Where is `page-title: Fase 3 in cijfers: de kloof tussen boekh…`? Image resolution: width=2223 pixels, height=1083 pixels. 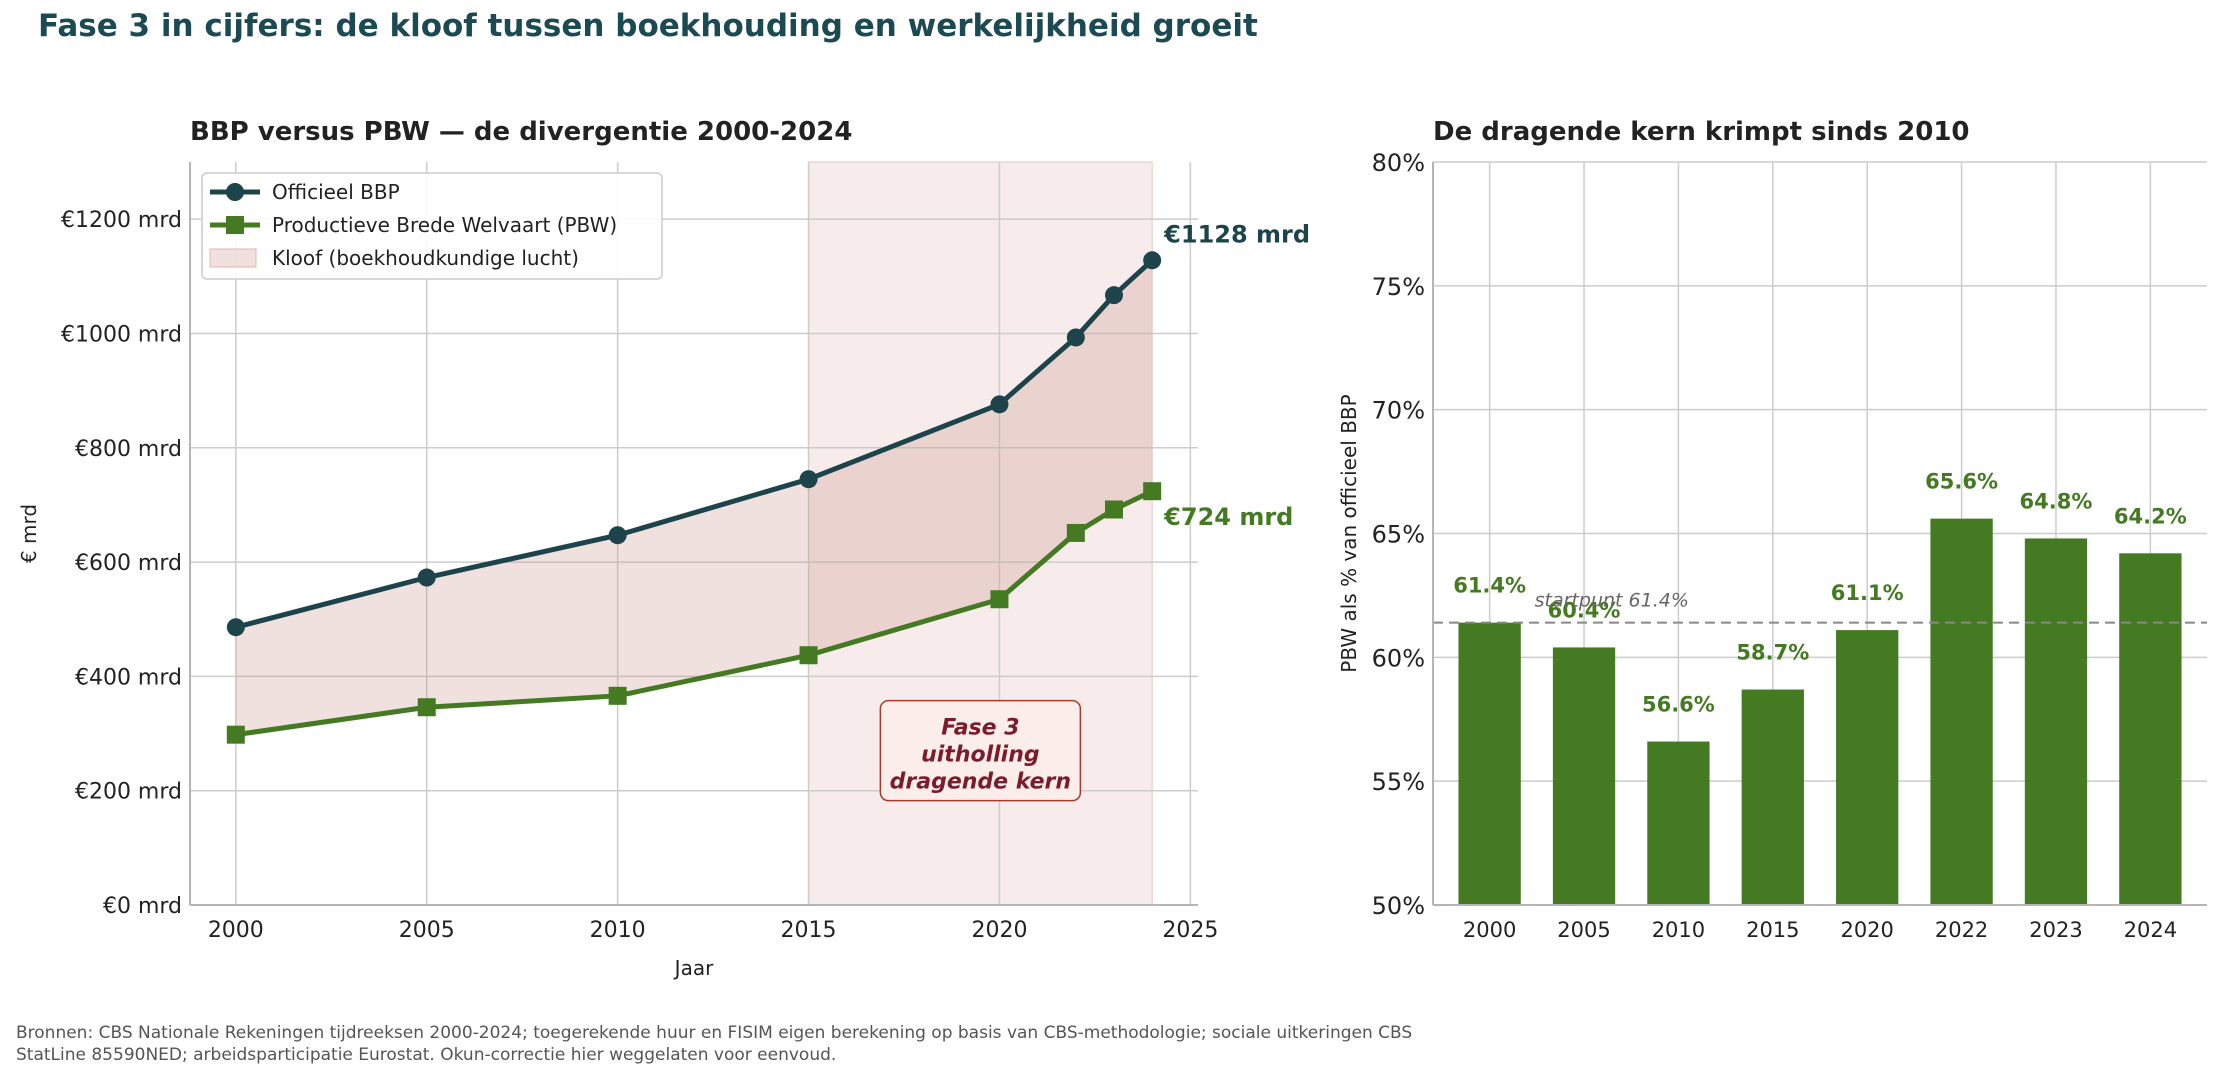 page-title: Fase 3 in cijfers: de kloof tussen boekh… is located at coordinates (648, 26).